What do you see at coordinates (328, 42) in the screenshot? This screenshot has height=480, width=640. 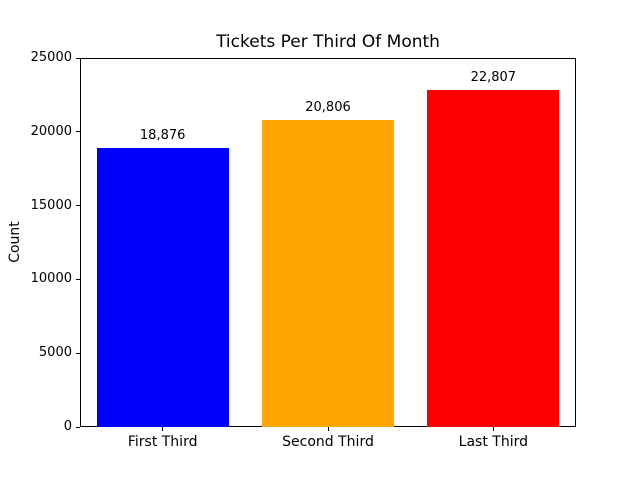 I see `chart-title: Tickets Per Third Of Month` at bounding box center [328, 42].